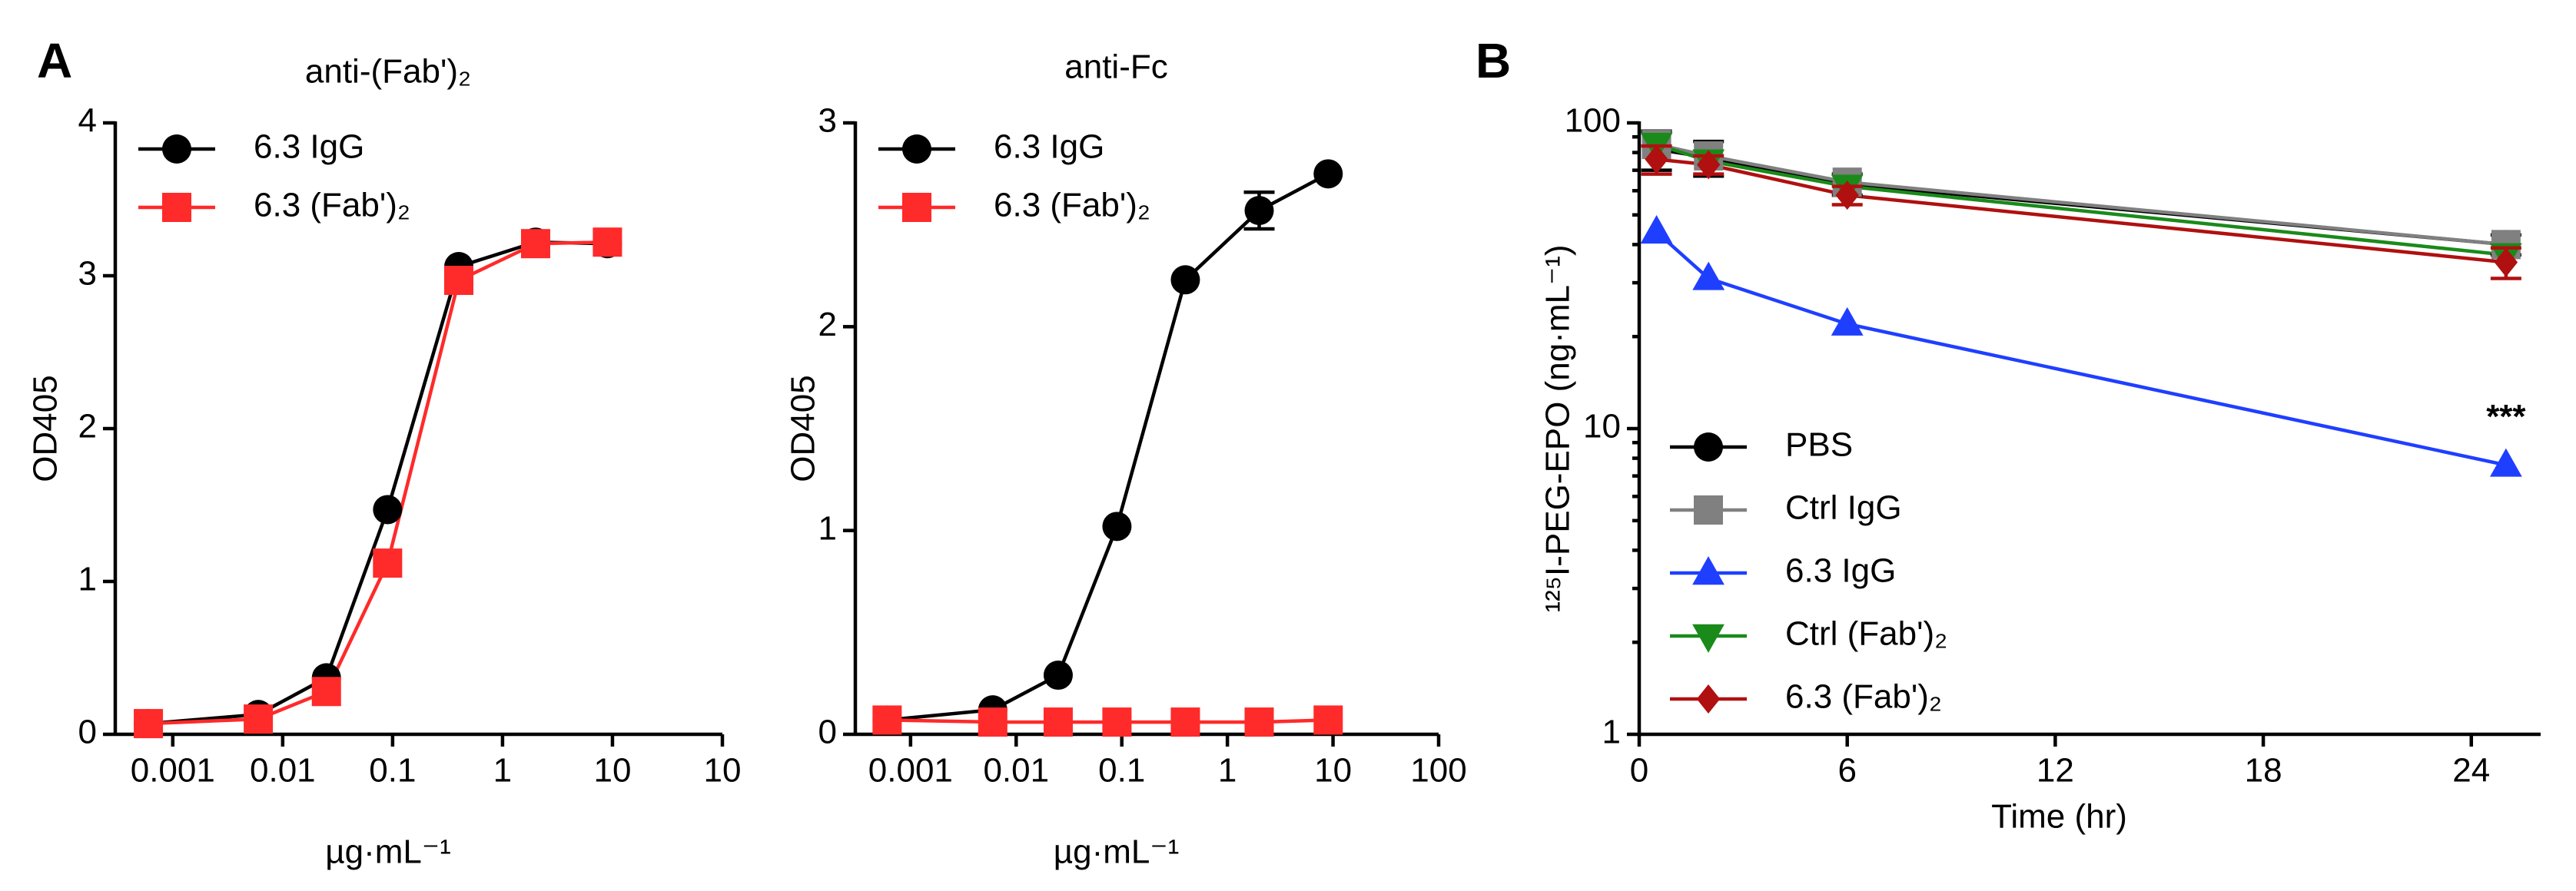  I want to click on legend-label: Ctrl IgG, so click(1843, 508).